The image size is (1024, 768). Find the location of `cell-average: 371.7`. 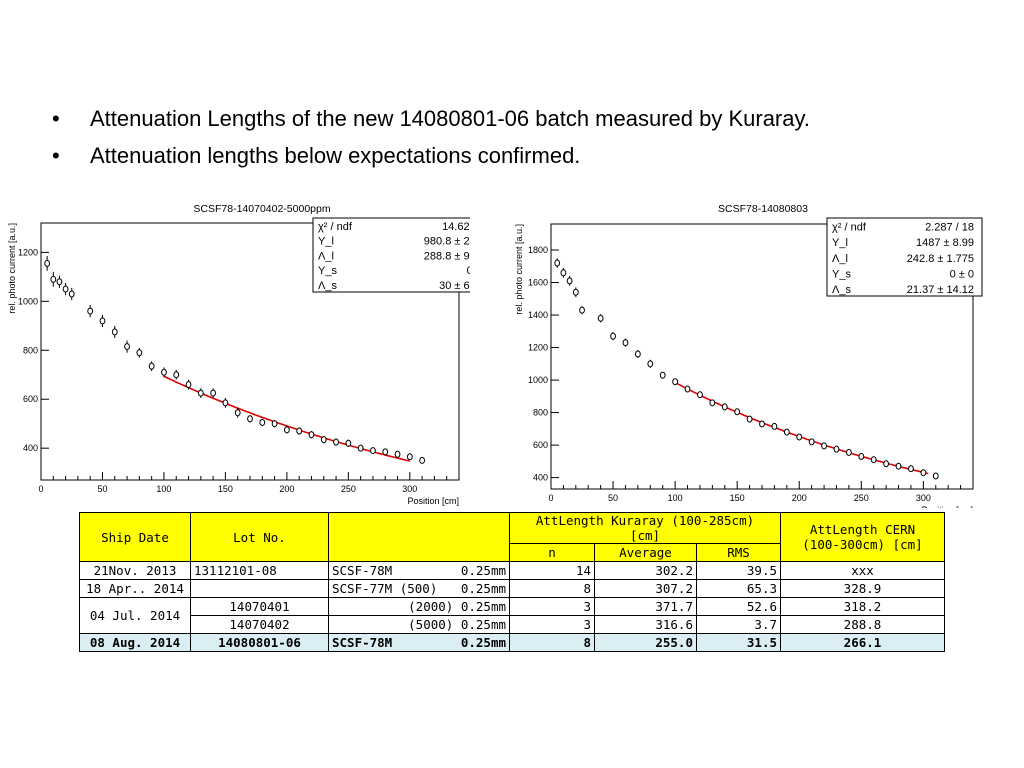

cell-average: 371.7 is located at coordinates (645, 606).